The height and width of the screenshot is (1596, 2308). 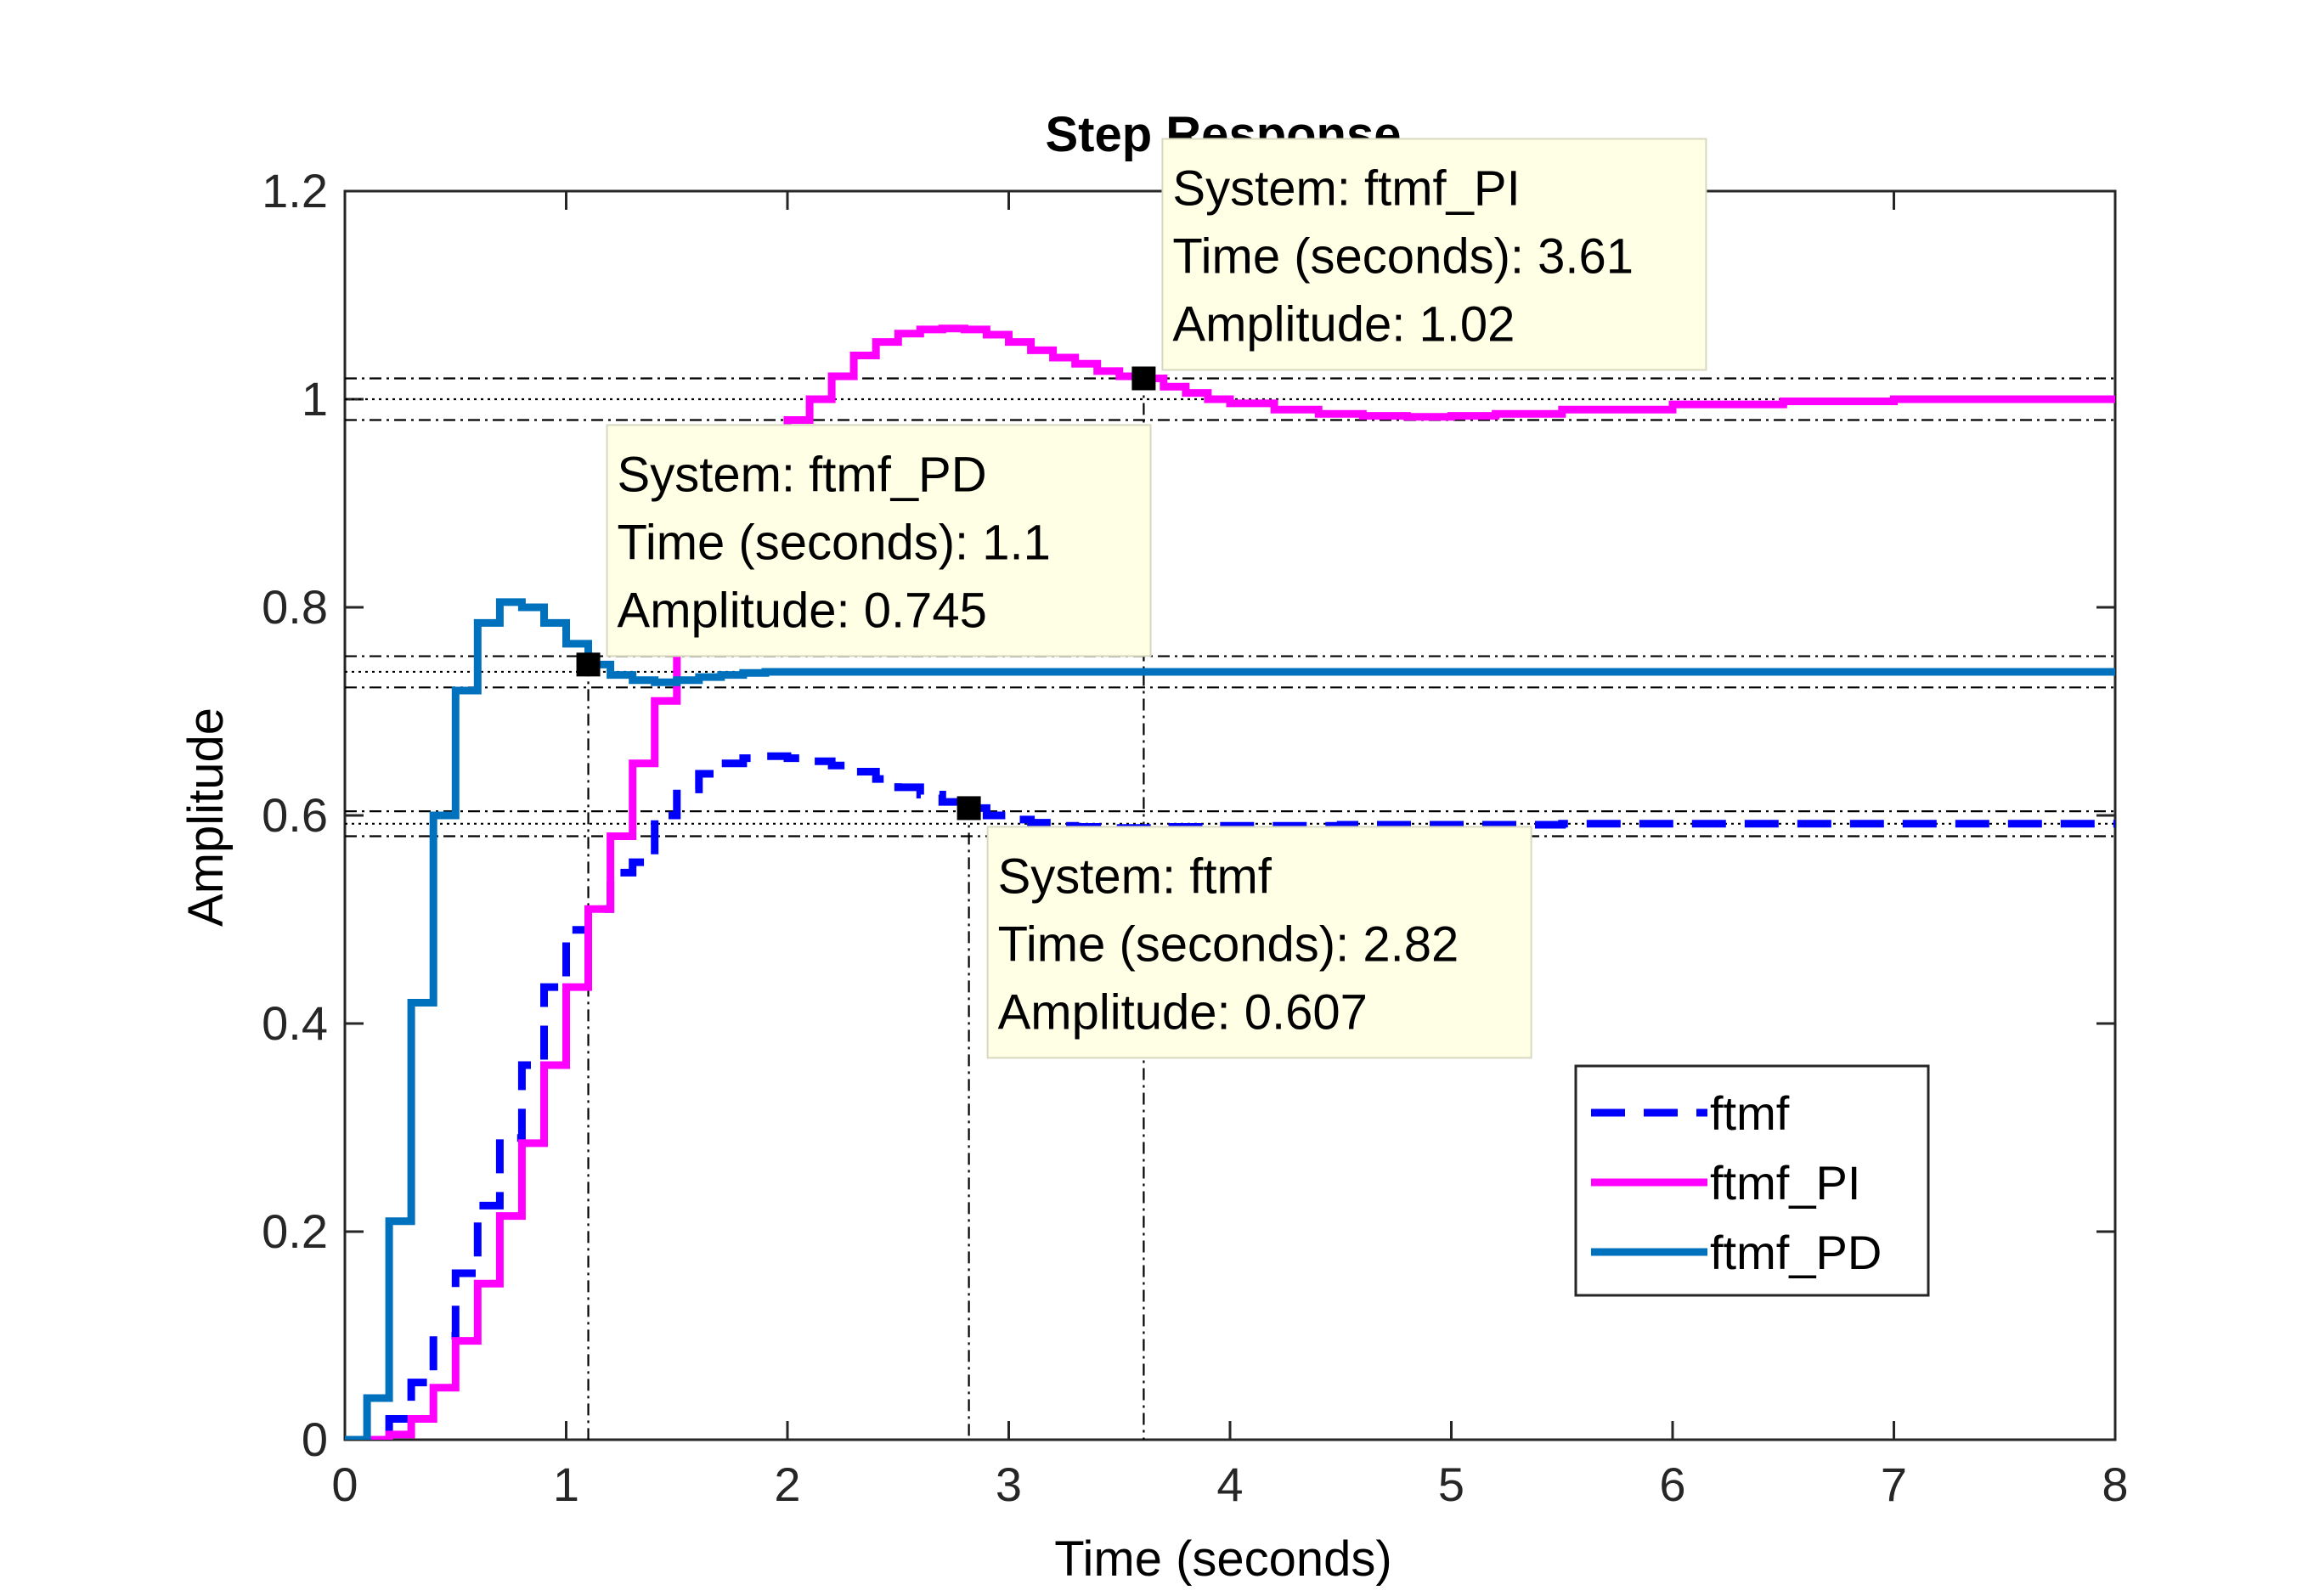 I want to click on x-tick-label: 3, so click(x=1009, y=1484).